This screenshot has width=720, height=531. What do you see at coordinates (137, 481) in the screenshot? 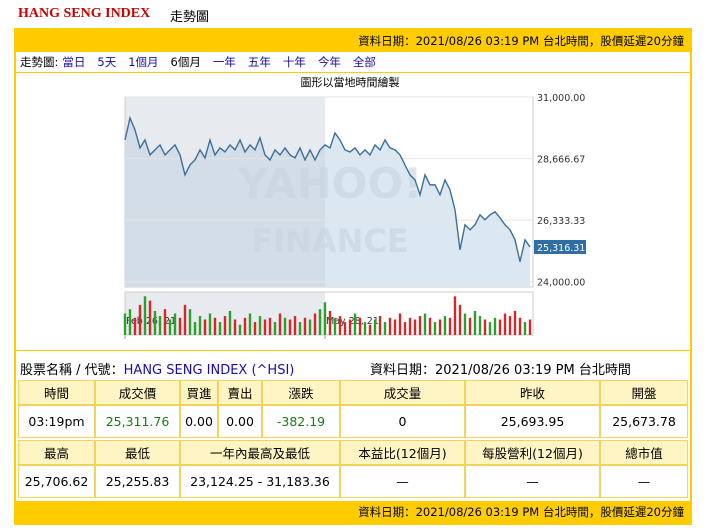
I see `table-cell: 25,255.83` at bounding box center [137, 481].